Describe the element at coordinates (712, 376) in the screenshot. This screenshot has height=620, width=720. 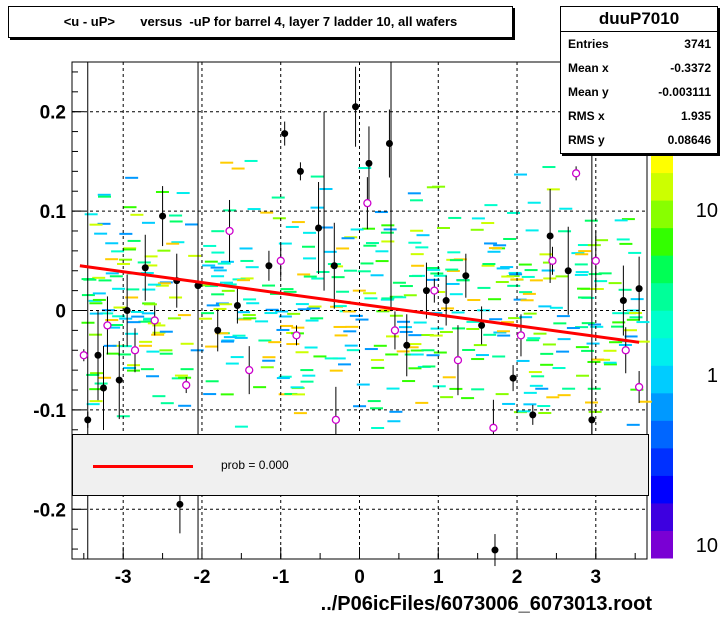
I see `z-tick-label: 1` at that location.